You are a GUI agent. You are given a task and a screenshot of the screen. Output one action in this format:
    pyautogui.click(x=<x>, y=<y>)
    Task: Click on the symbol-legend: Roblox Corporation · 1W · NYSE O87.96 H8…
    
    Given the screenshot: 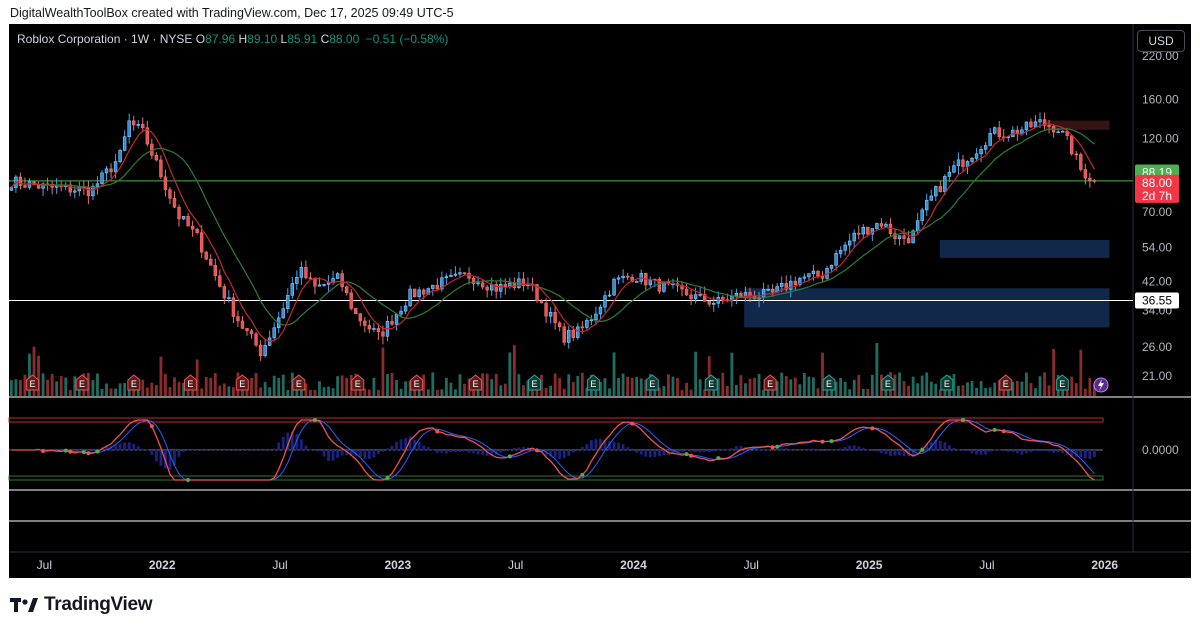 What is the action you would take?
    pyautogui.click(x=232, y=39)
    